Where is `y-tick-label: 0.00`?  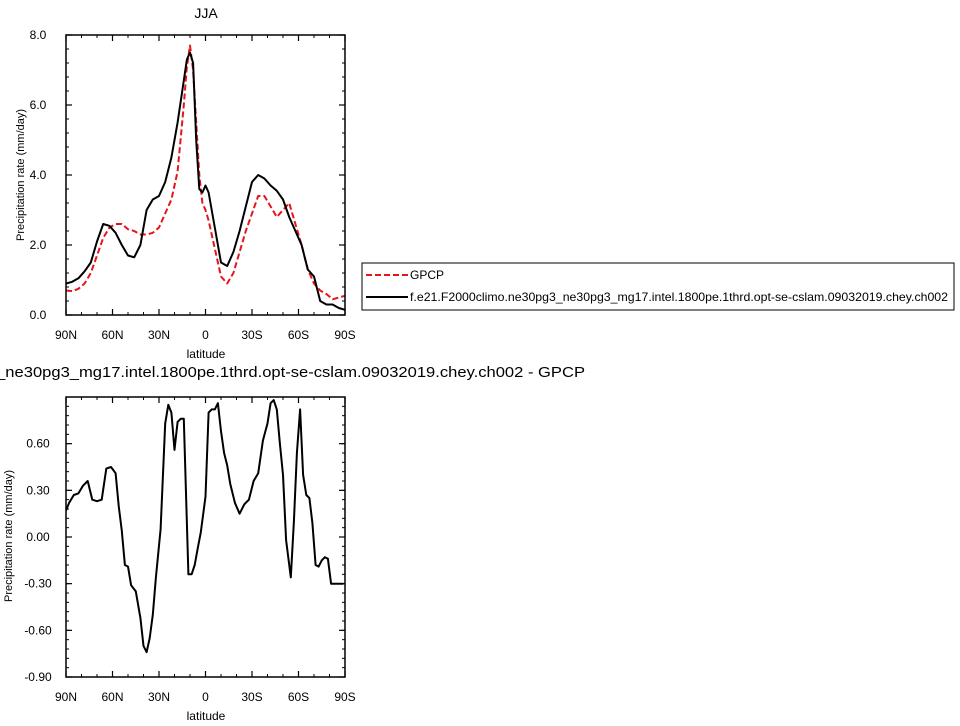 y-tick-label: 0.00 is located at coordinates (38, 537).